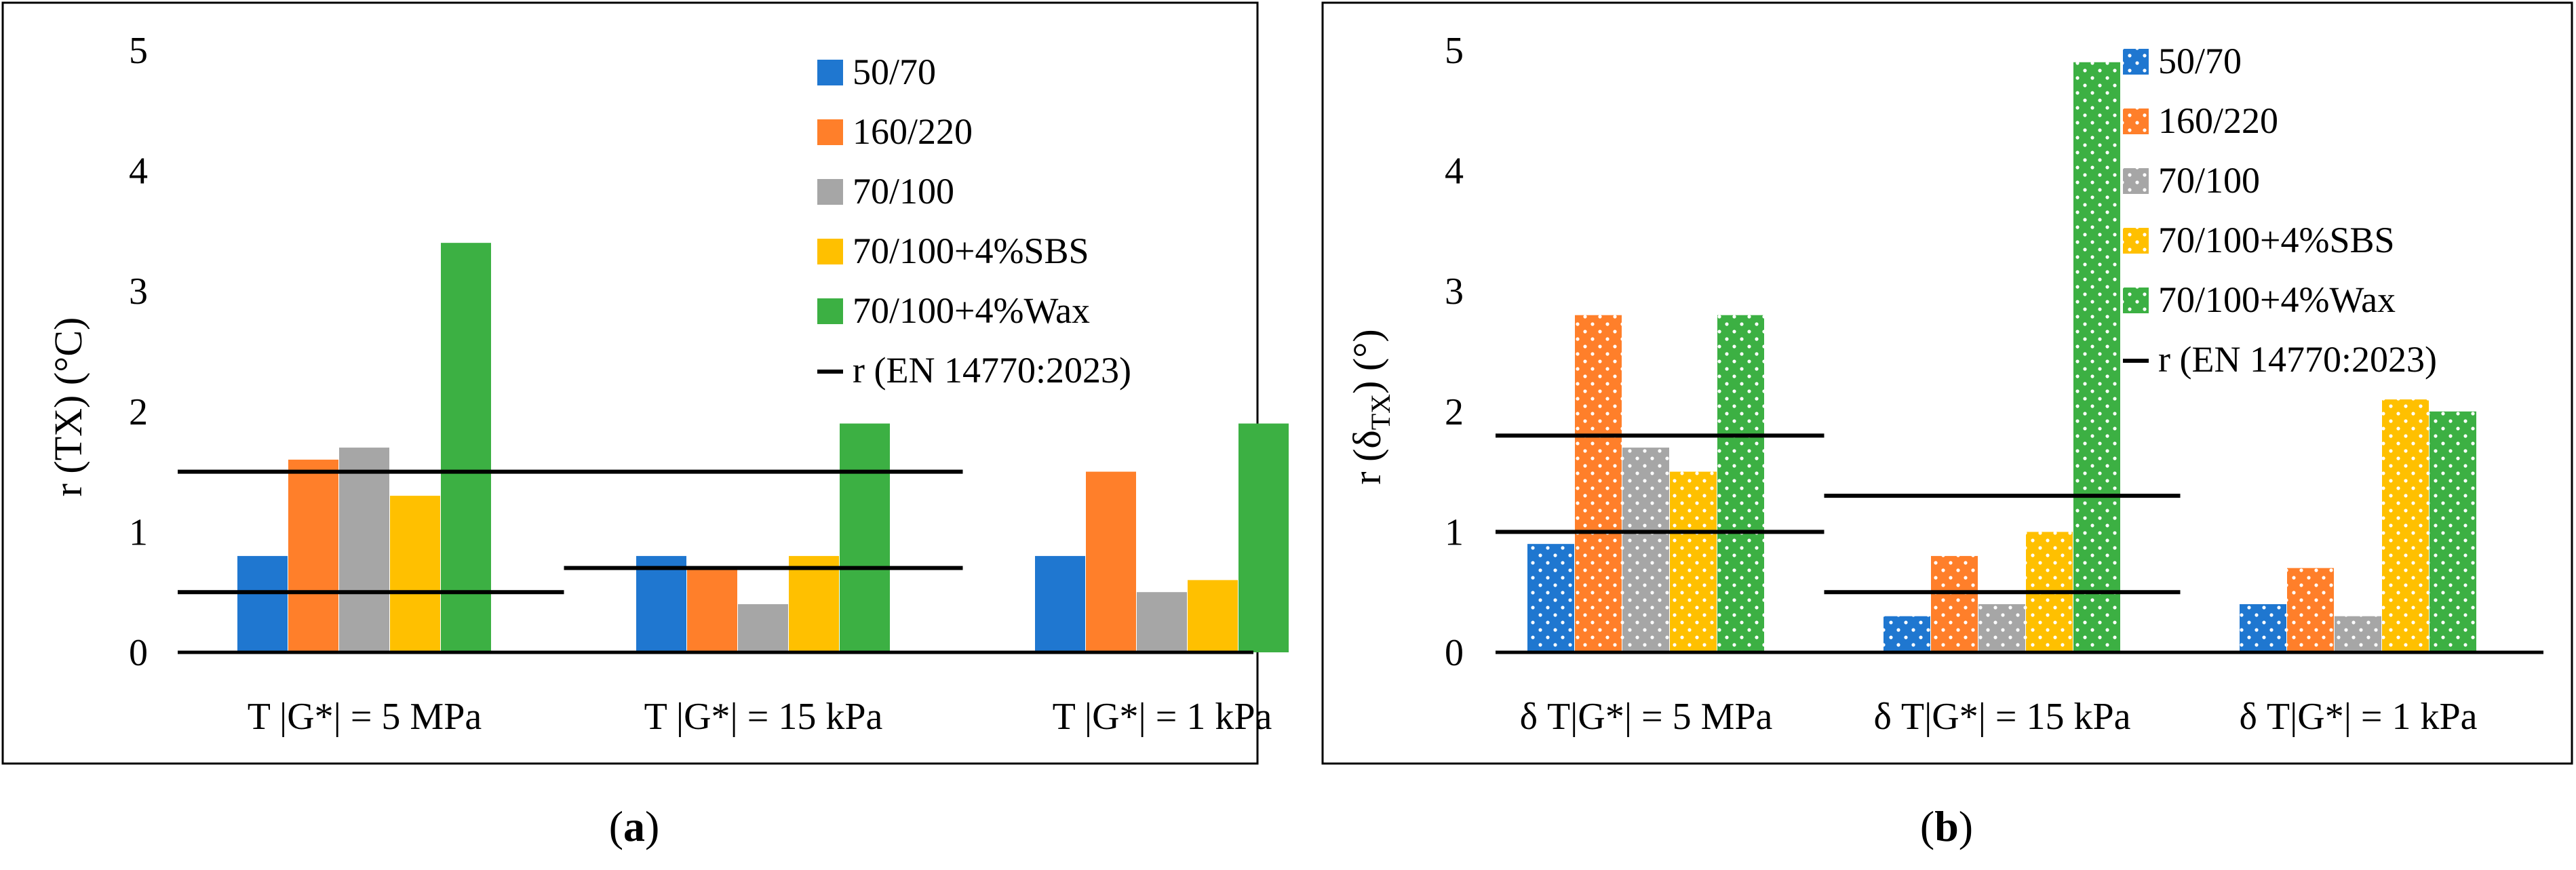 The image size is (2576, 870). I want to click on chart-a-ytick-4: 4, so click(138, 172).